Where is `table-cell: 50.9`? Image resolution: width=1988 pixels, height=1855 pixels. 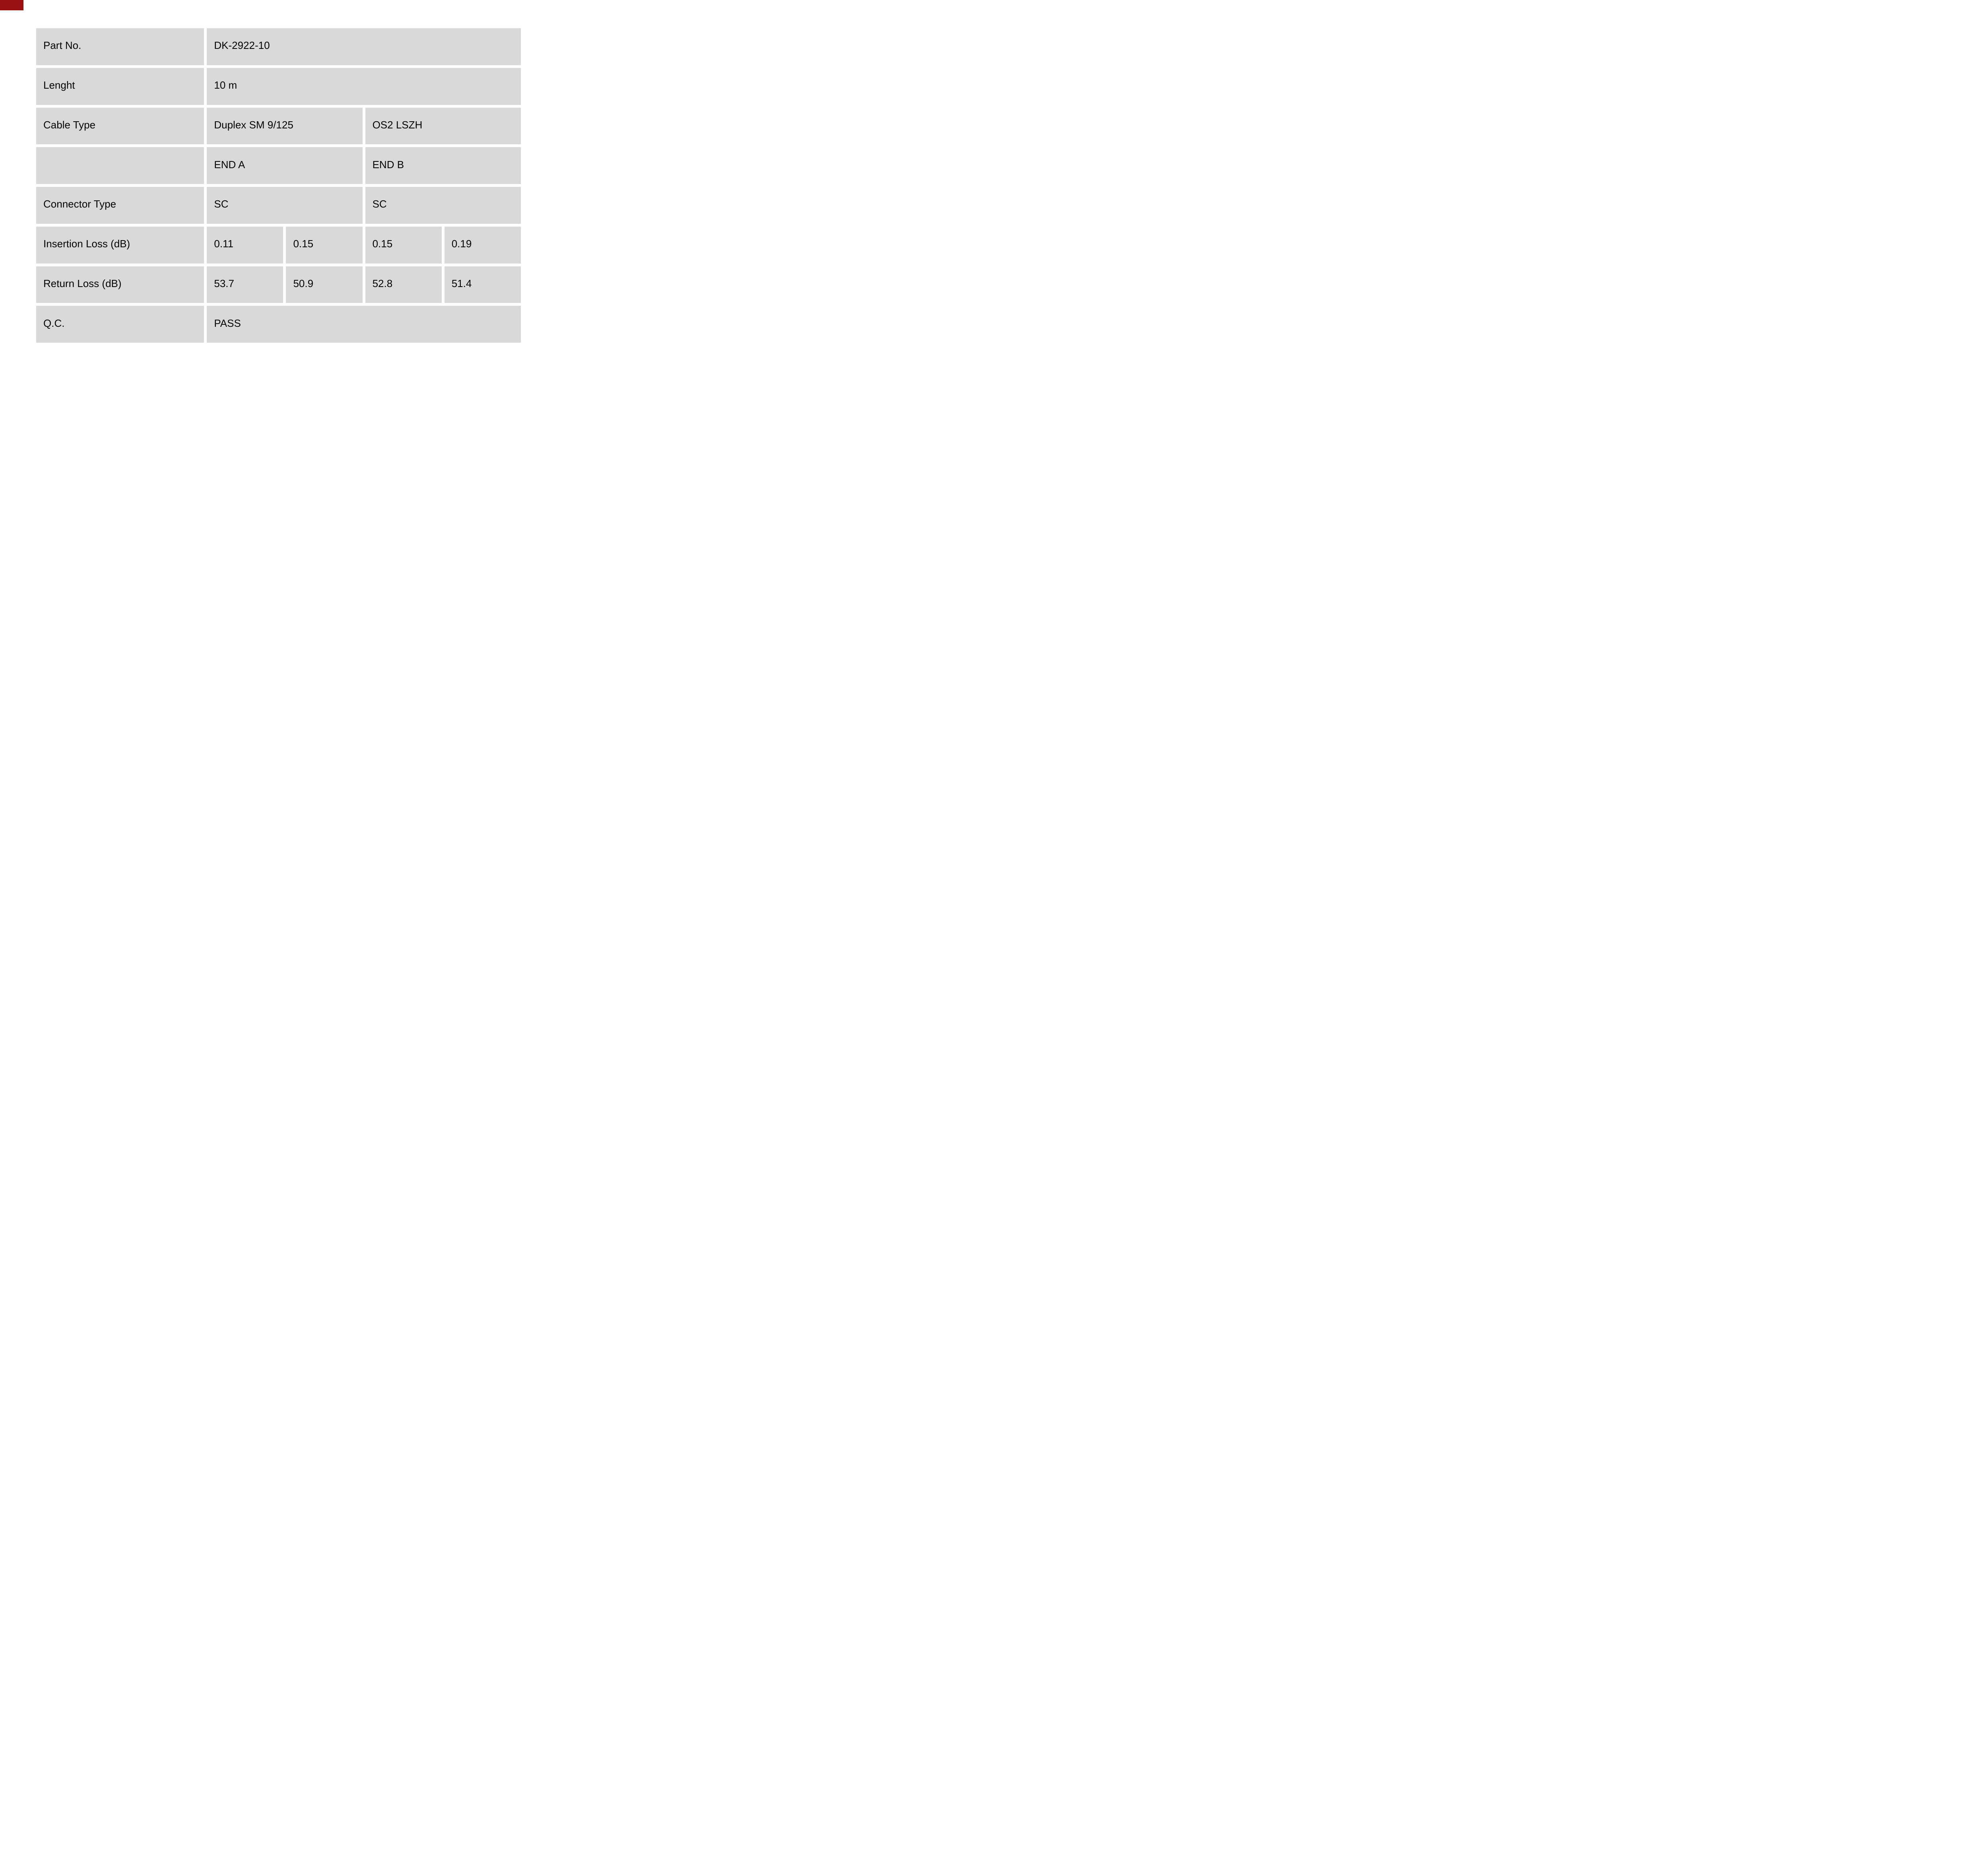
table-cell: 50.9 is located at coordinates (324, 284).